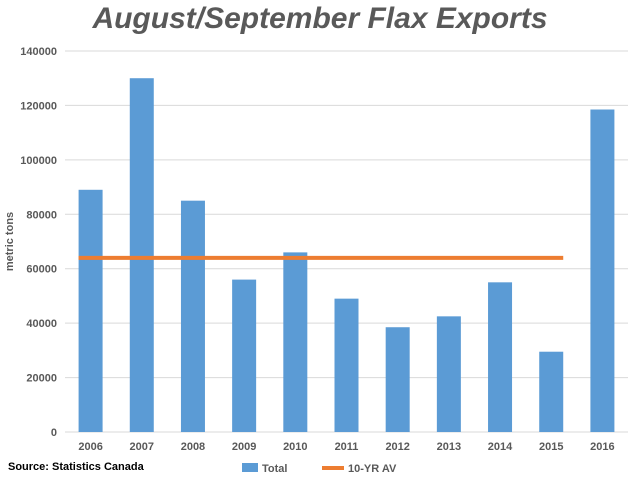  Describe the element at coordinates (397, 447) in the screenshot. I see `x-tick-label: 2012` at that location.